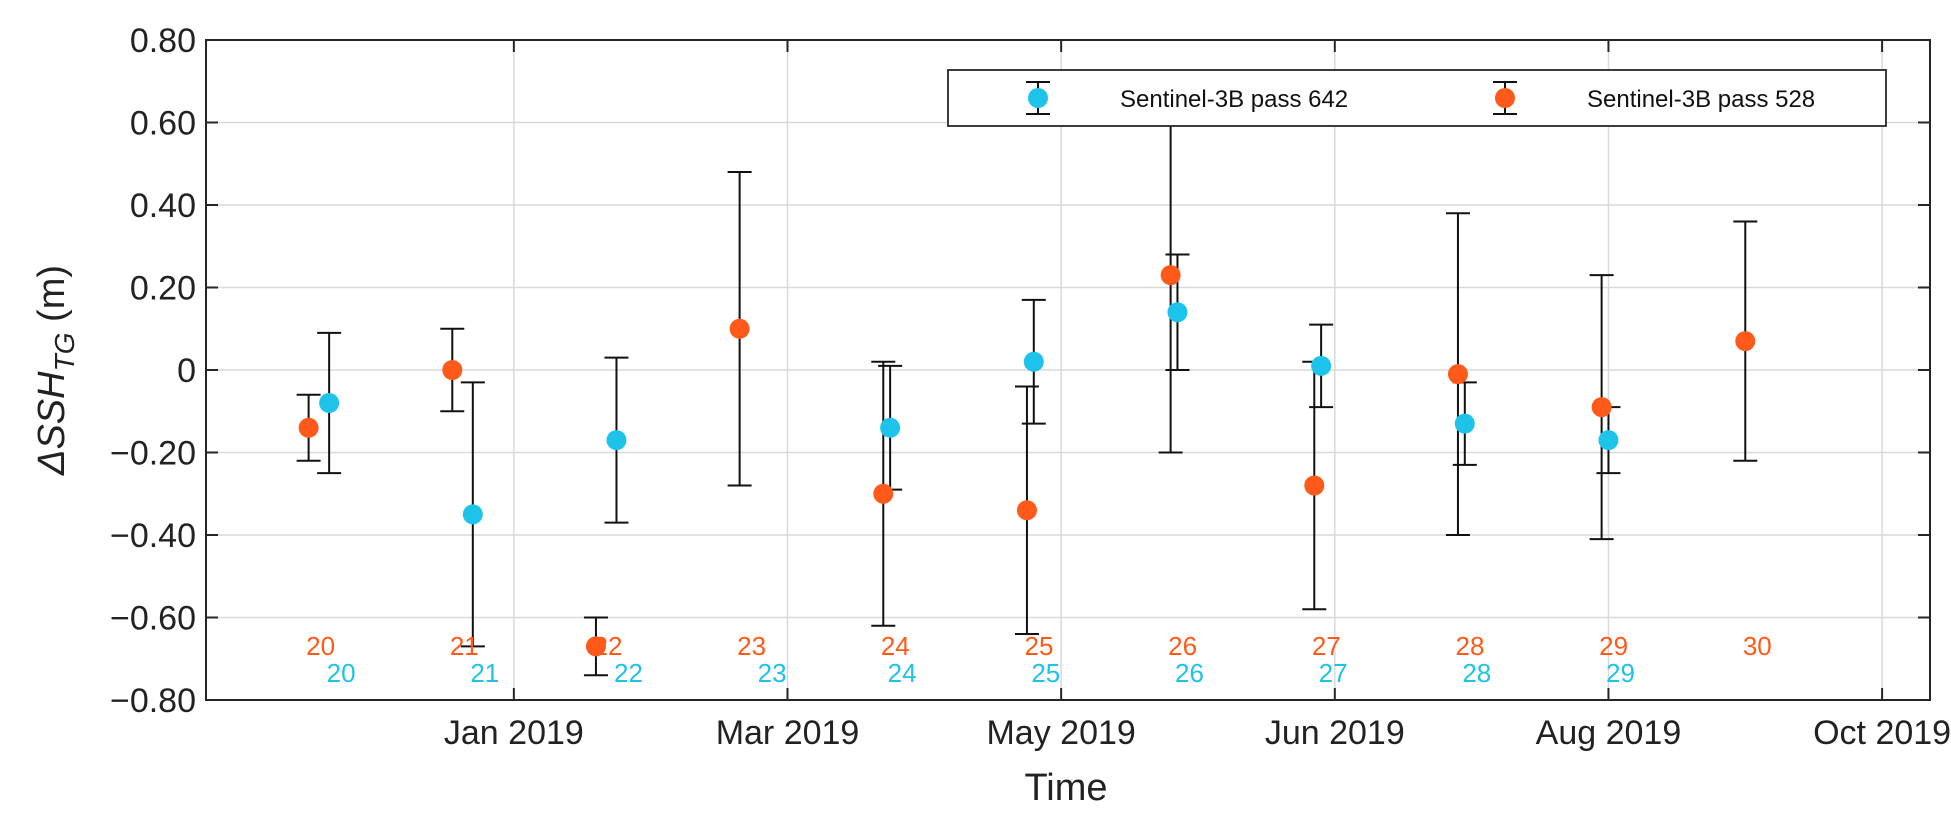  Describe the element at coordinates (163, 289) in the screenshot. I see `y-tick-label: 0.20` at that location.